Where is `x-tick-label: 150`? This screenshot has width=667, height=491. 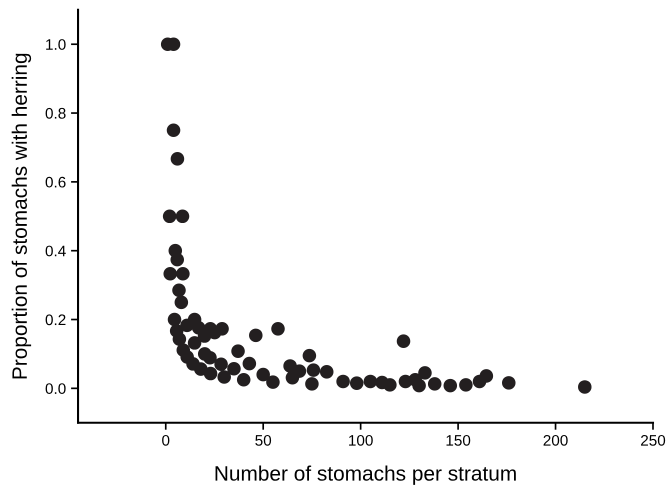 x-tick-label: 150 is located at coordinates (458, 440).